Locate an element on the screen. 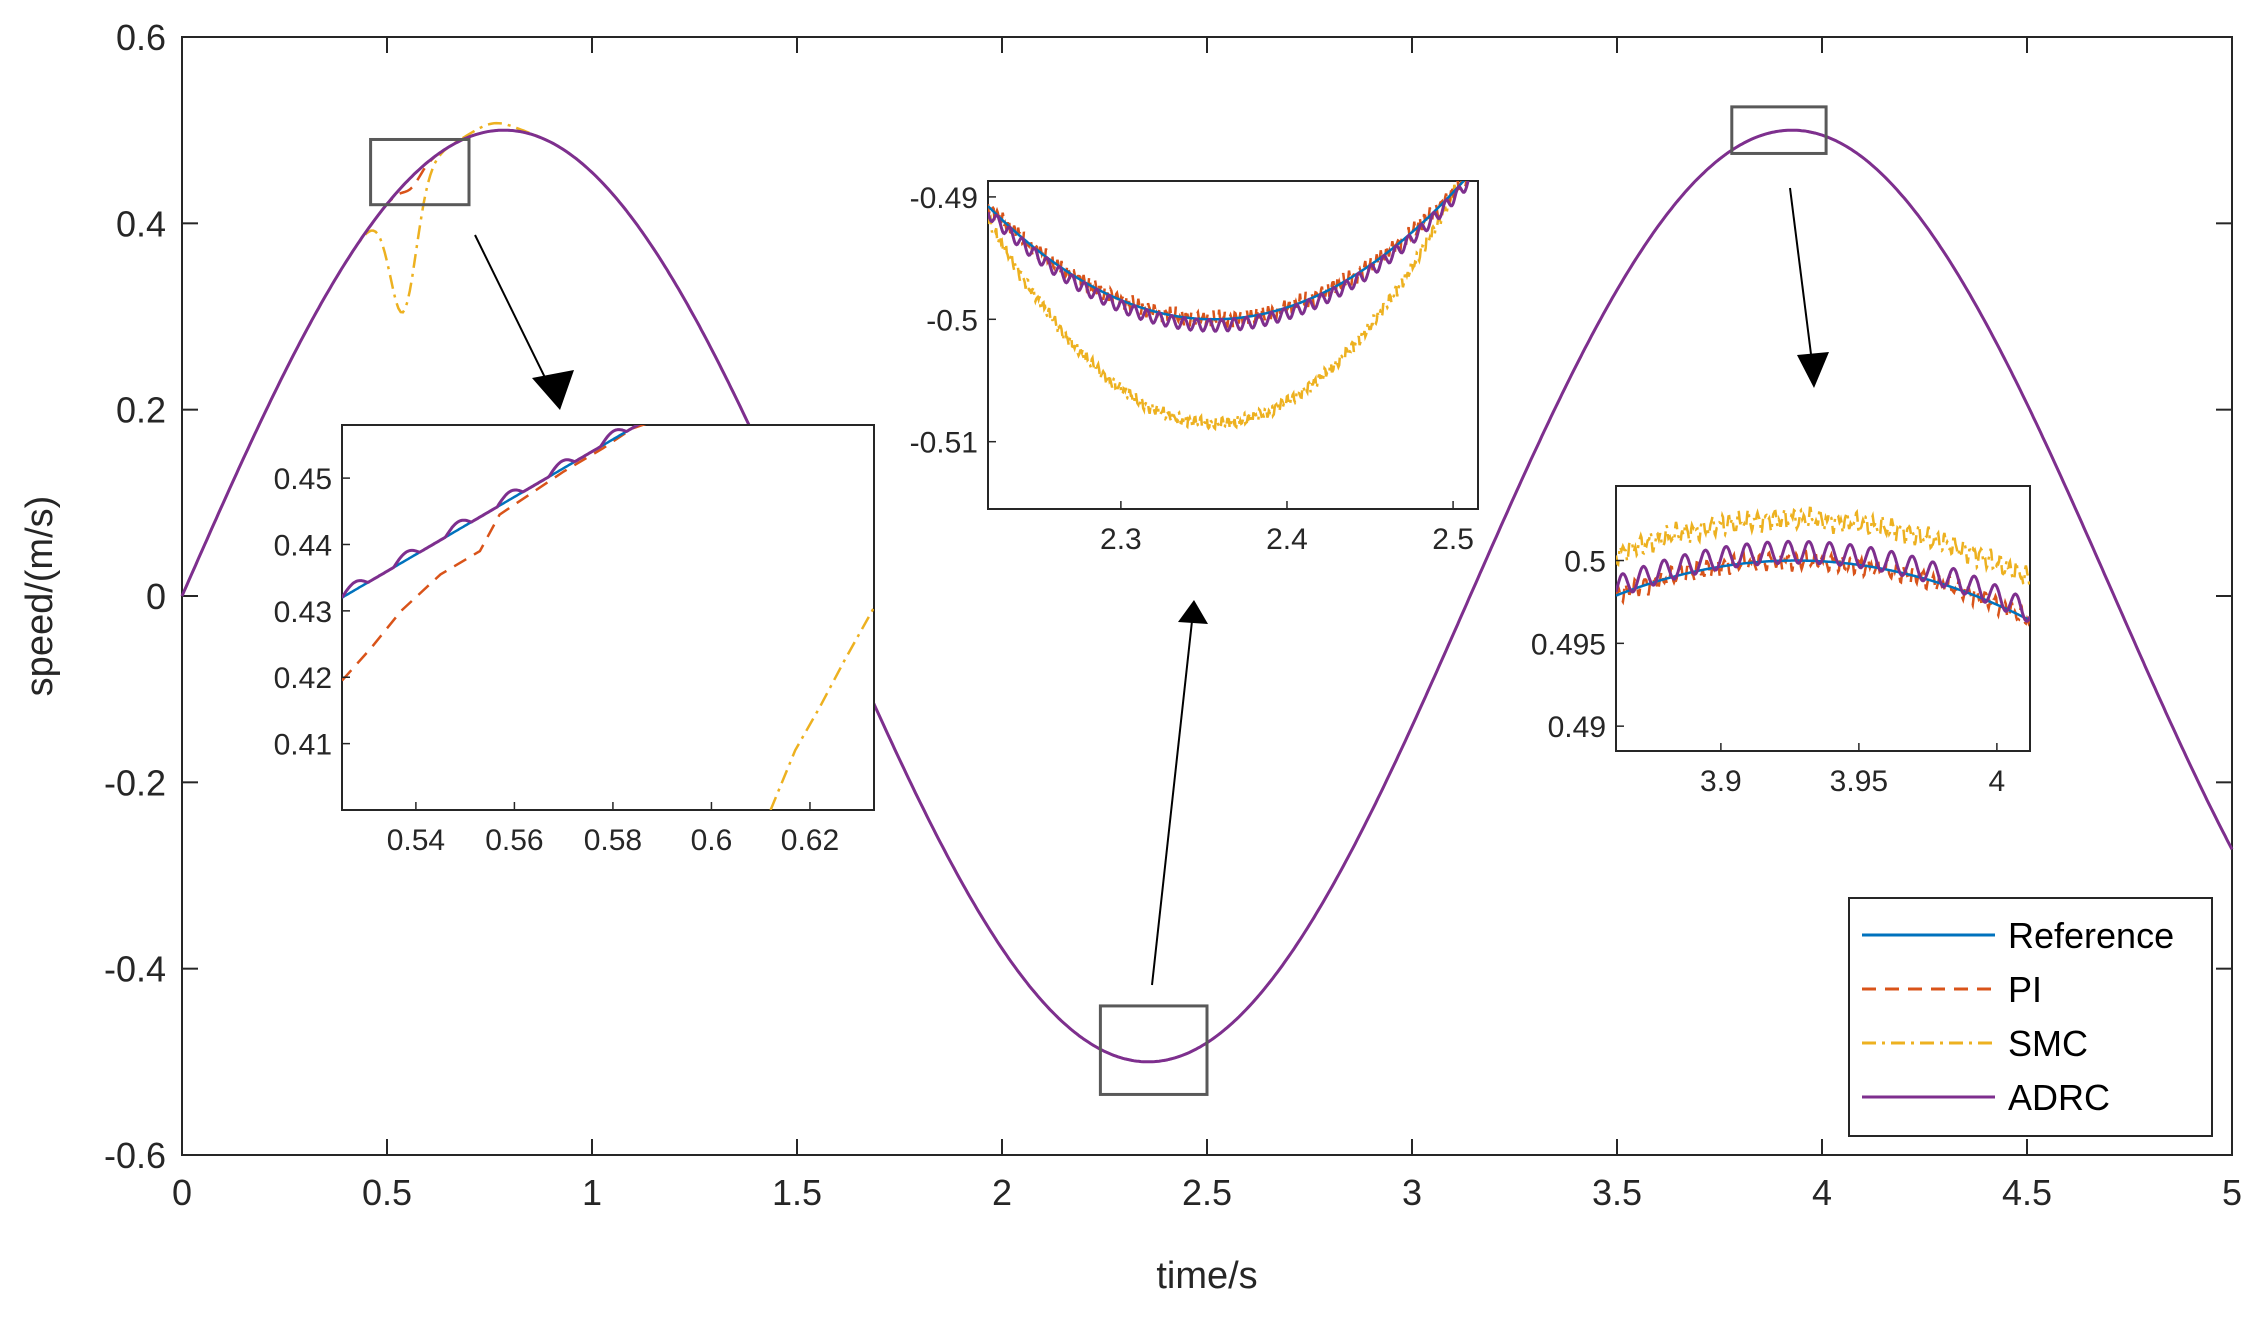  inset-2-series is located at coordinates (1229, 307).